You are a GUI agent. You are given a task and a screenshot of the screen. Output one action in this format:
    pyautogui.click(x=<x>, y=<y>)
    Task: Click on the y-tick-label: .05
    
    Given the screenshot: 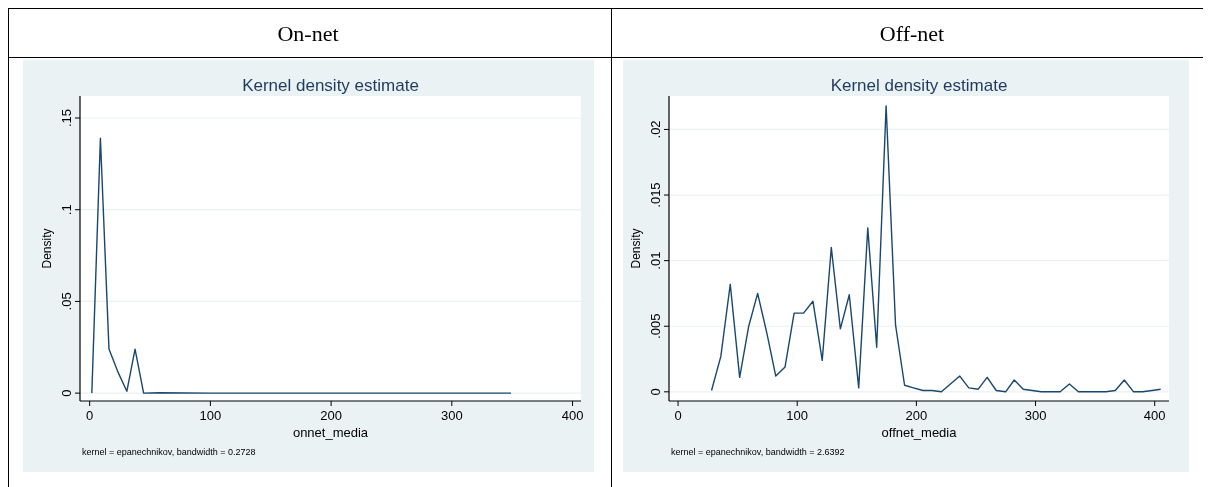 What is the action you would take?
    pyautogui.click(x=66, y=301)
    